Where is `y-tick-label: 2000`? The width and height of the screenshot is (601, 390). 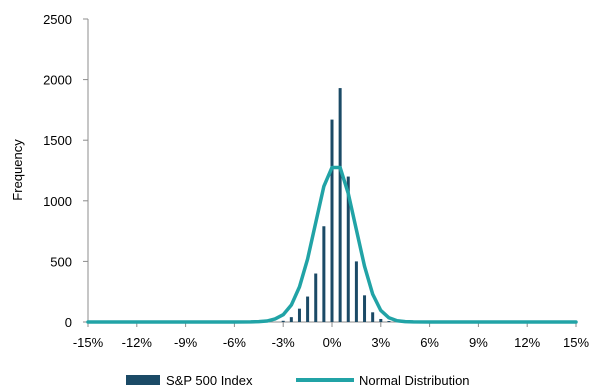
y-tick-label: 2000 is located at coordinates (57, 80).